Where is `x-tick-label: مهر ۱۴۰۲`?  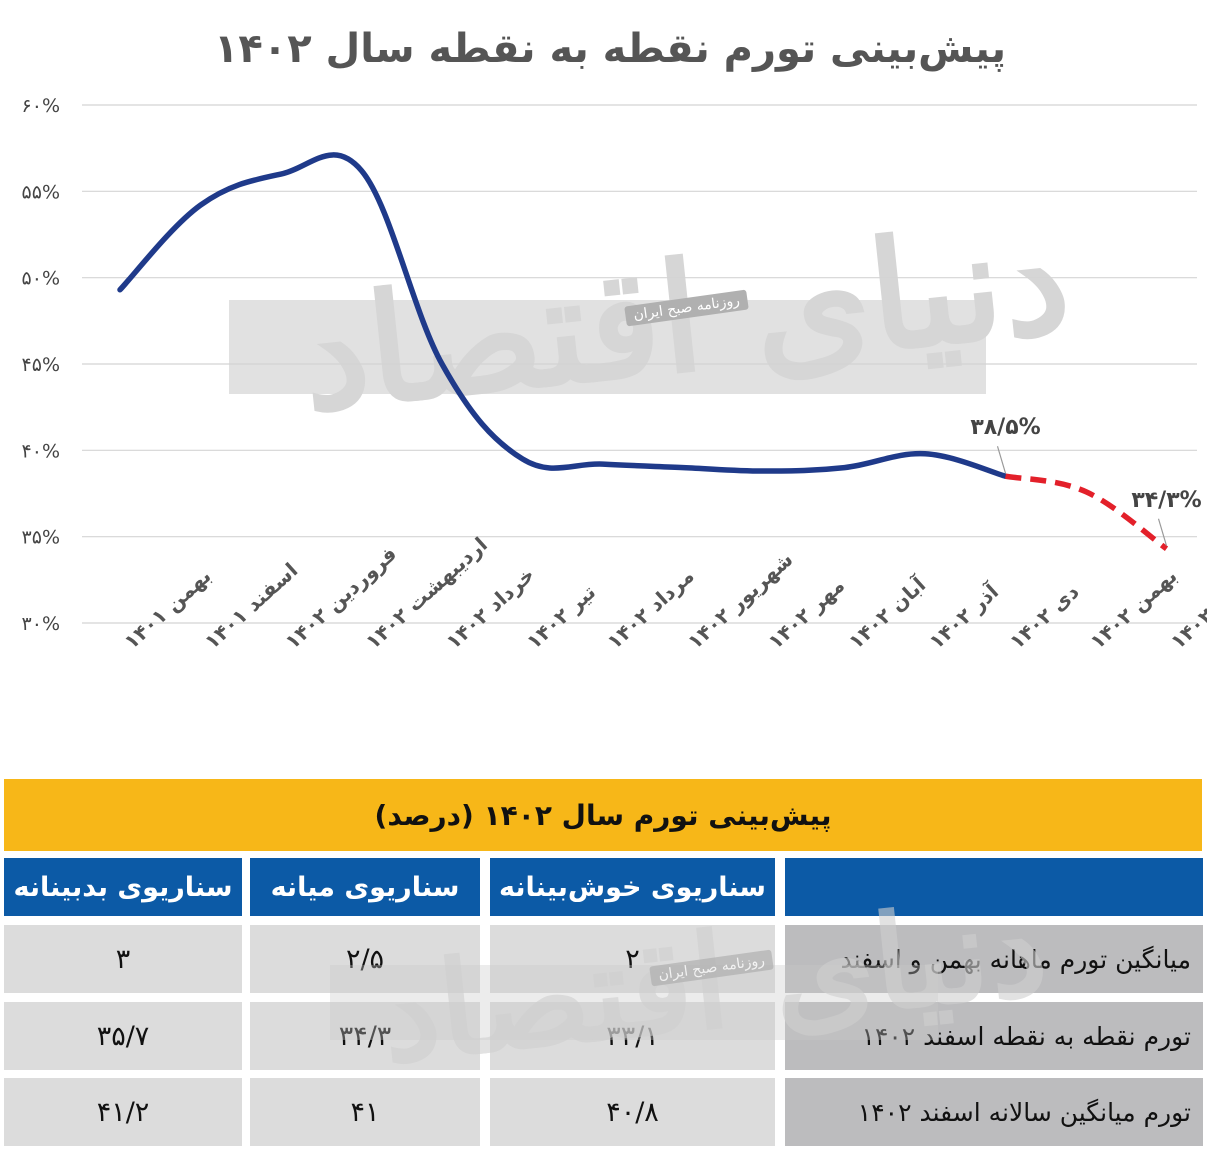 x-tick-label: مهر ۱۴۰۲ is located at coordinates (806, 613).